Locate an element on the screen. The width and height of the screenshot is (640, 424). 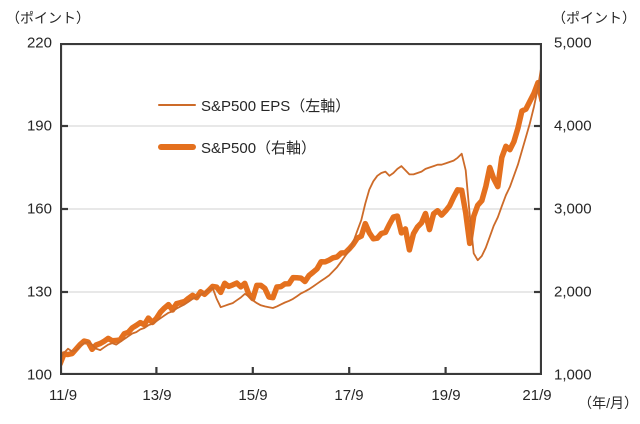
x-axis-tick-21-9: 21/9 is located at coordinates (537, 395).